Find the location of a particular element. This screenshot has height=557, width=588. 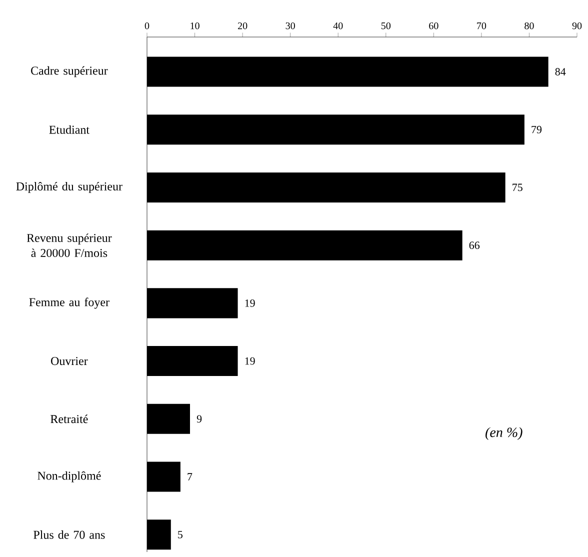

y-tick-label: Diplômé du supérieur is located at coordinates (69, 187).